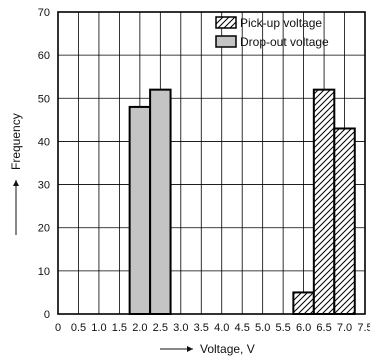  What do you see at coordinates (47, 315) in the screenshot?
I see `y-tick-label: 0` at bounding box center [47, 315].